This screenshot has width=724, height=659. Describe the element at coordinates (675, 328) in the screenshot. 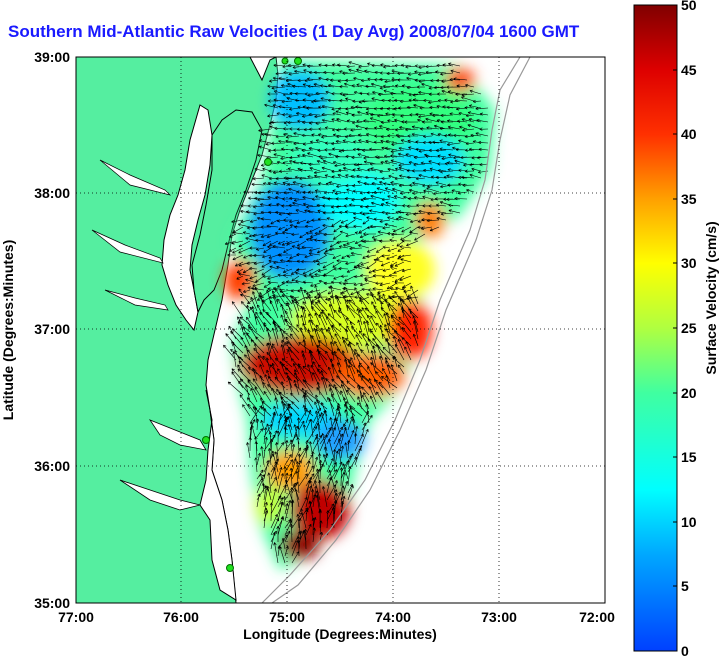

I see `colorbar-ticks` at that location.